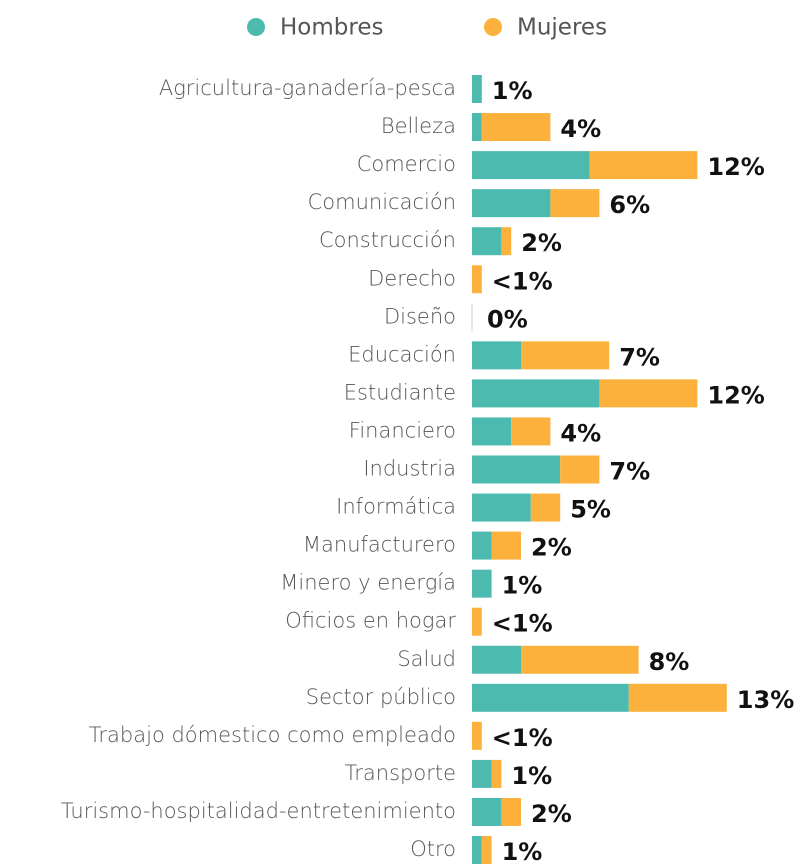  I want to click on total-label: 6%, so click(629, 205).